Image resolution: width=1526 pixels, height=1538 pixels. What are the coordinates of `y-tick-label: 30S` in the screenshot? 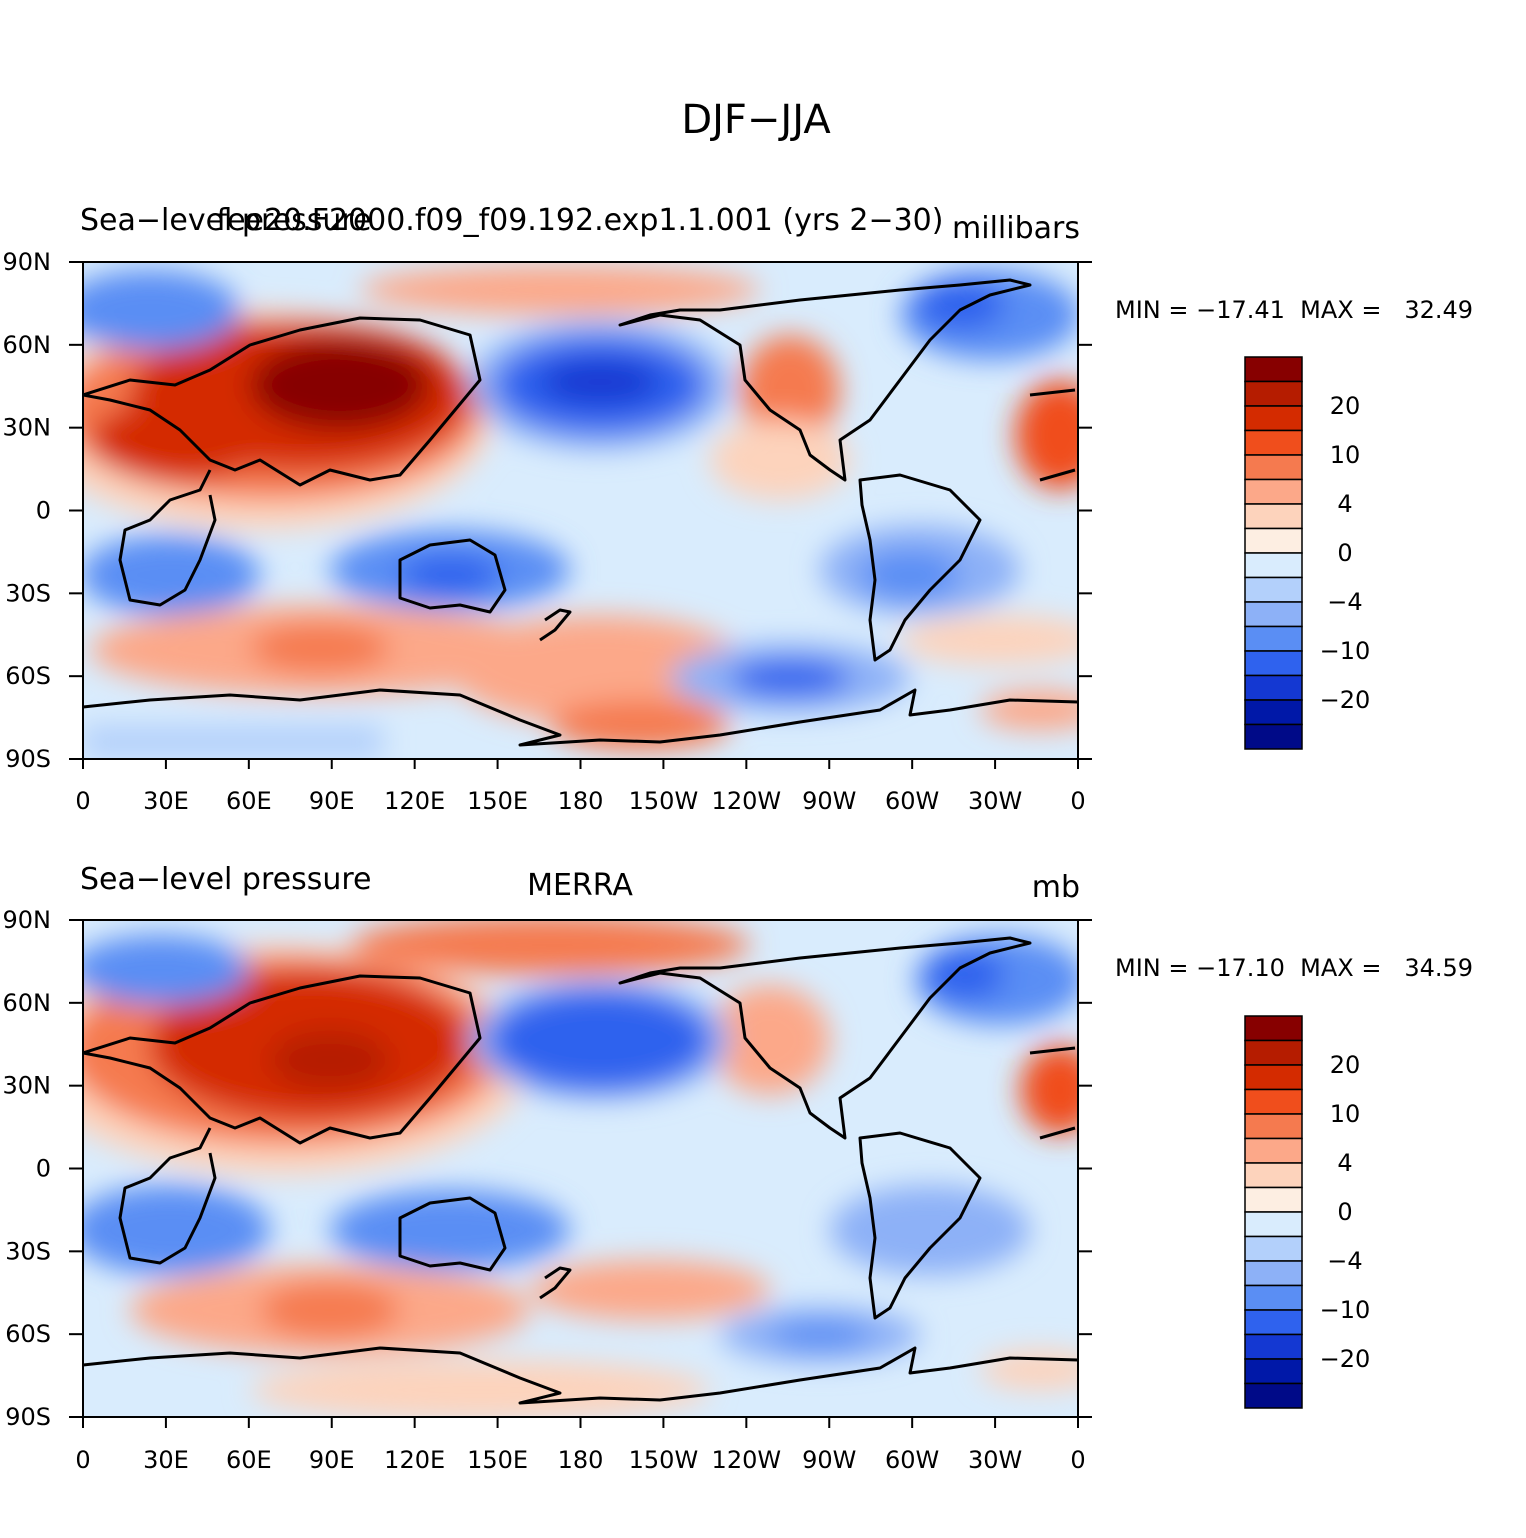 It's located at (28, 1251).